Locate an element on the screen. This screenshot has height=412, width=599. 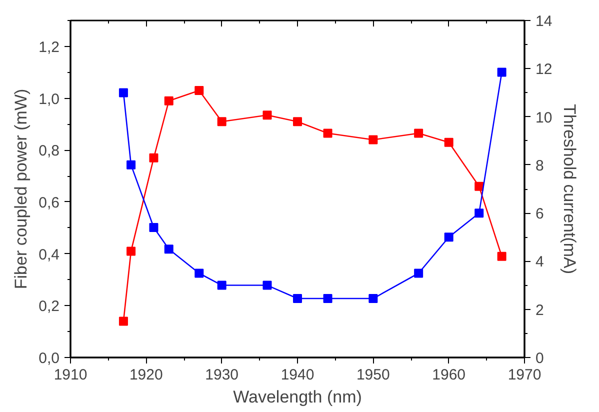
y2-tick-label: 6 is located at coordinates (540, 214).